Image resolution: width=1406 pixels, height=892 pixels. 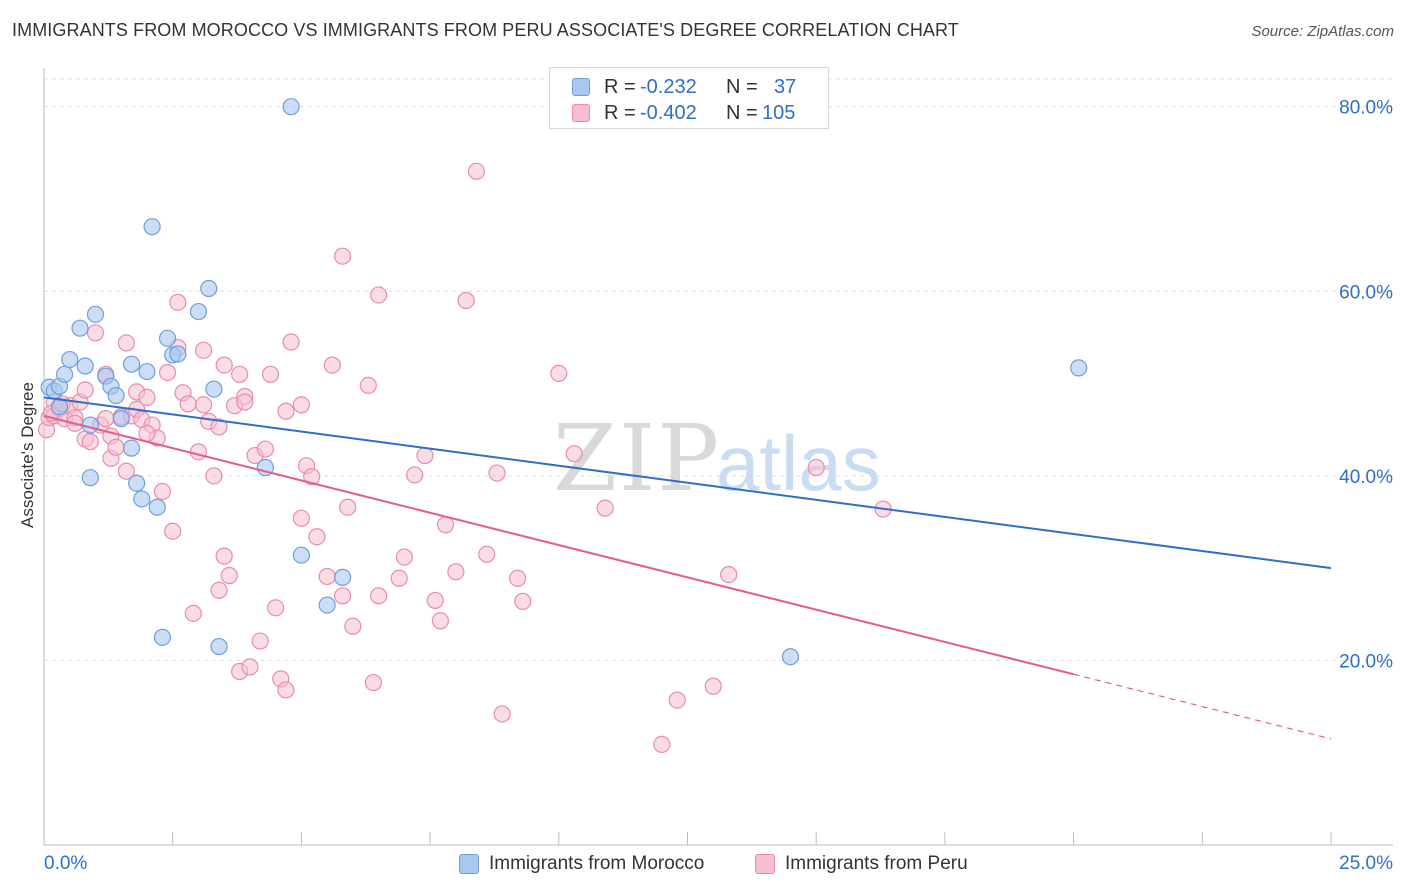 What do you see at coordinates (1202, 706) in the screenshot?
I see `peru-trend-extension` at bounding box center [1202, 706].